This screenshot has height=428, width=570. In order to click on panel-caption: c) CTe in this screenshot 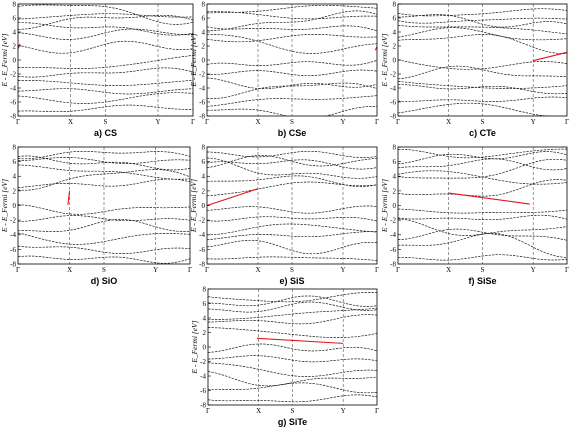, I will do `click(482, 133)`.